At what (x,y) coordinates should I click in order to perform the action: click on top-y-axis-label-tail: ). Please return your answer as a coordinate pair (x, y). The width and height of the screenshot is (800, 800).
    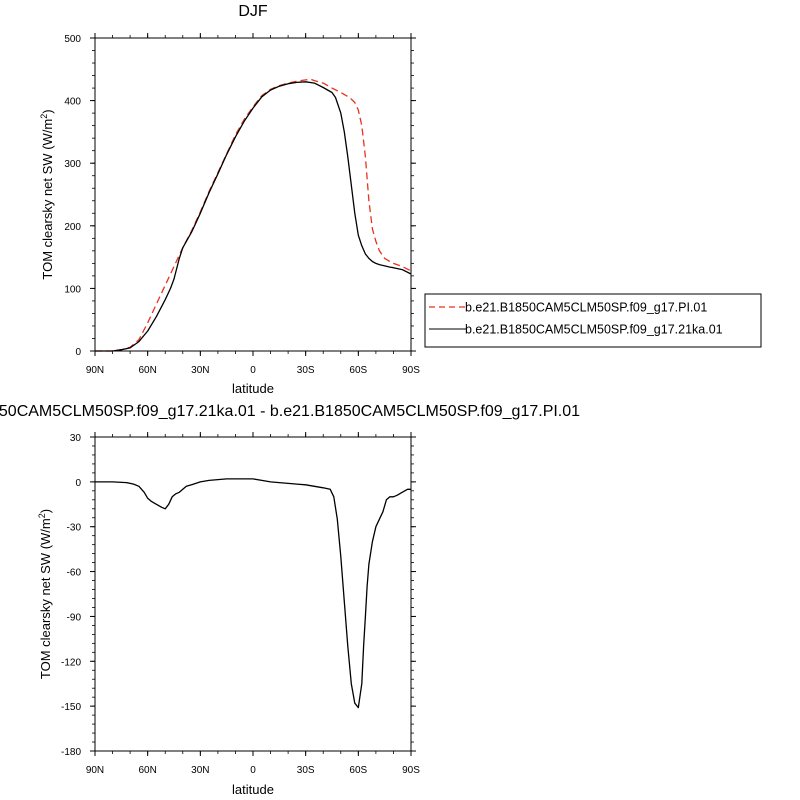
    Looking at the image, I should click on (47, 111).